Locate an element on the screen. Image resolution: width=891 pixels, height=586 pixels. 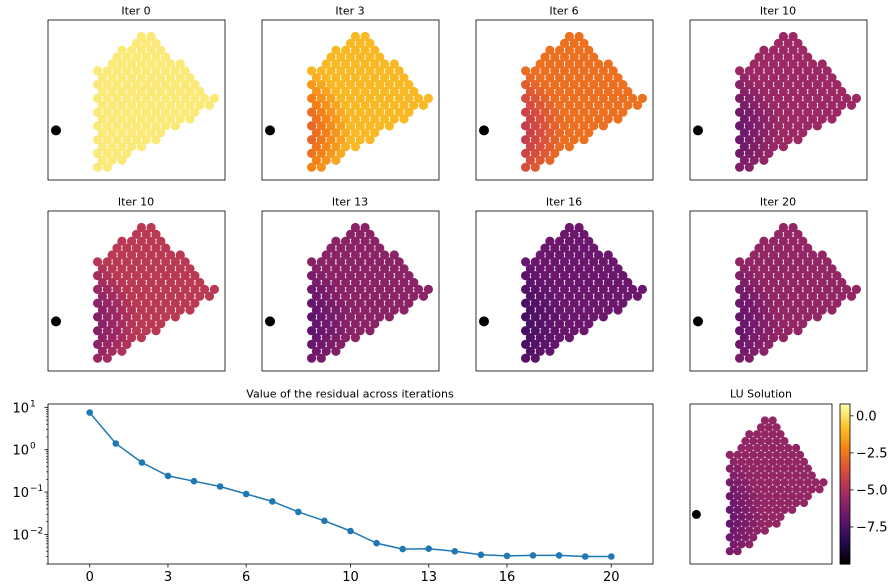
heatmap-panel-iter-6: Iter 6 is located at coordinates (564, 93).